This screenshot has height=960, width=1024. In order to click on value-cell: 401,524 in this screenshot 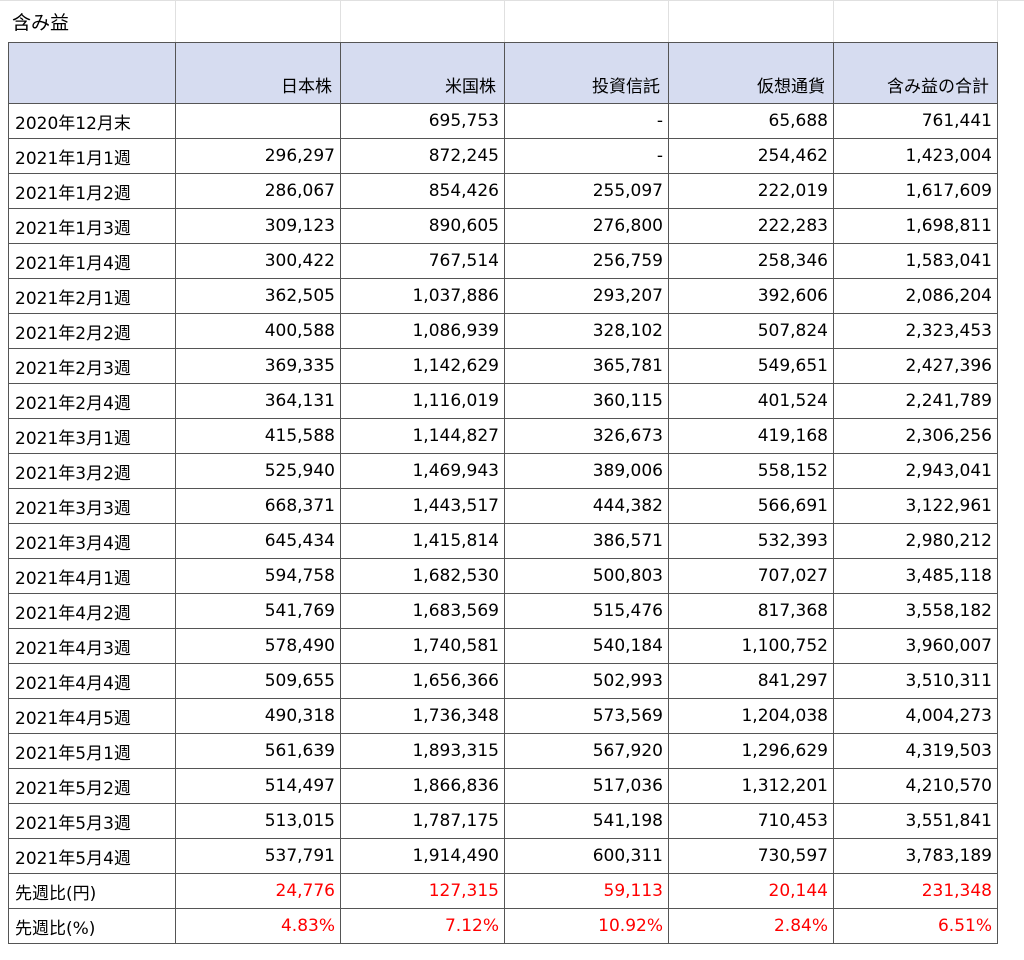, I will do `click(751, 401)`.